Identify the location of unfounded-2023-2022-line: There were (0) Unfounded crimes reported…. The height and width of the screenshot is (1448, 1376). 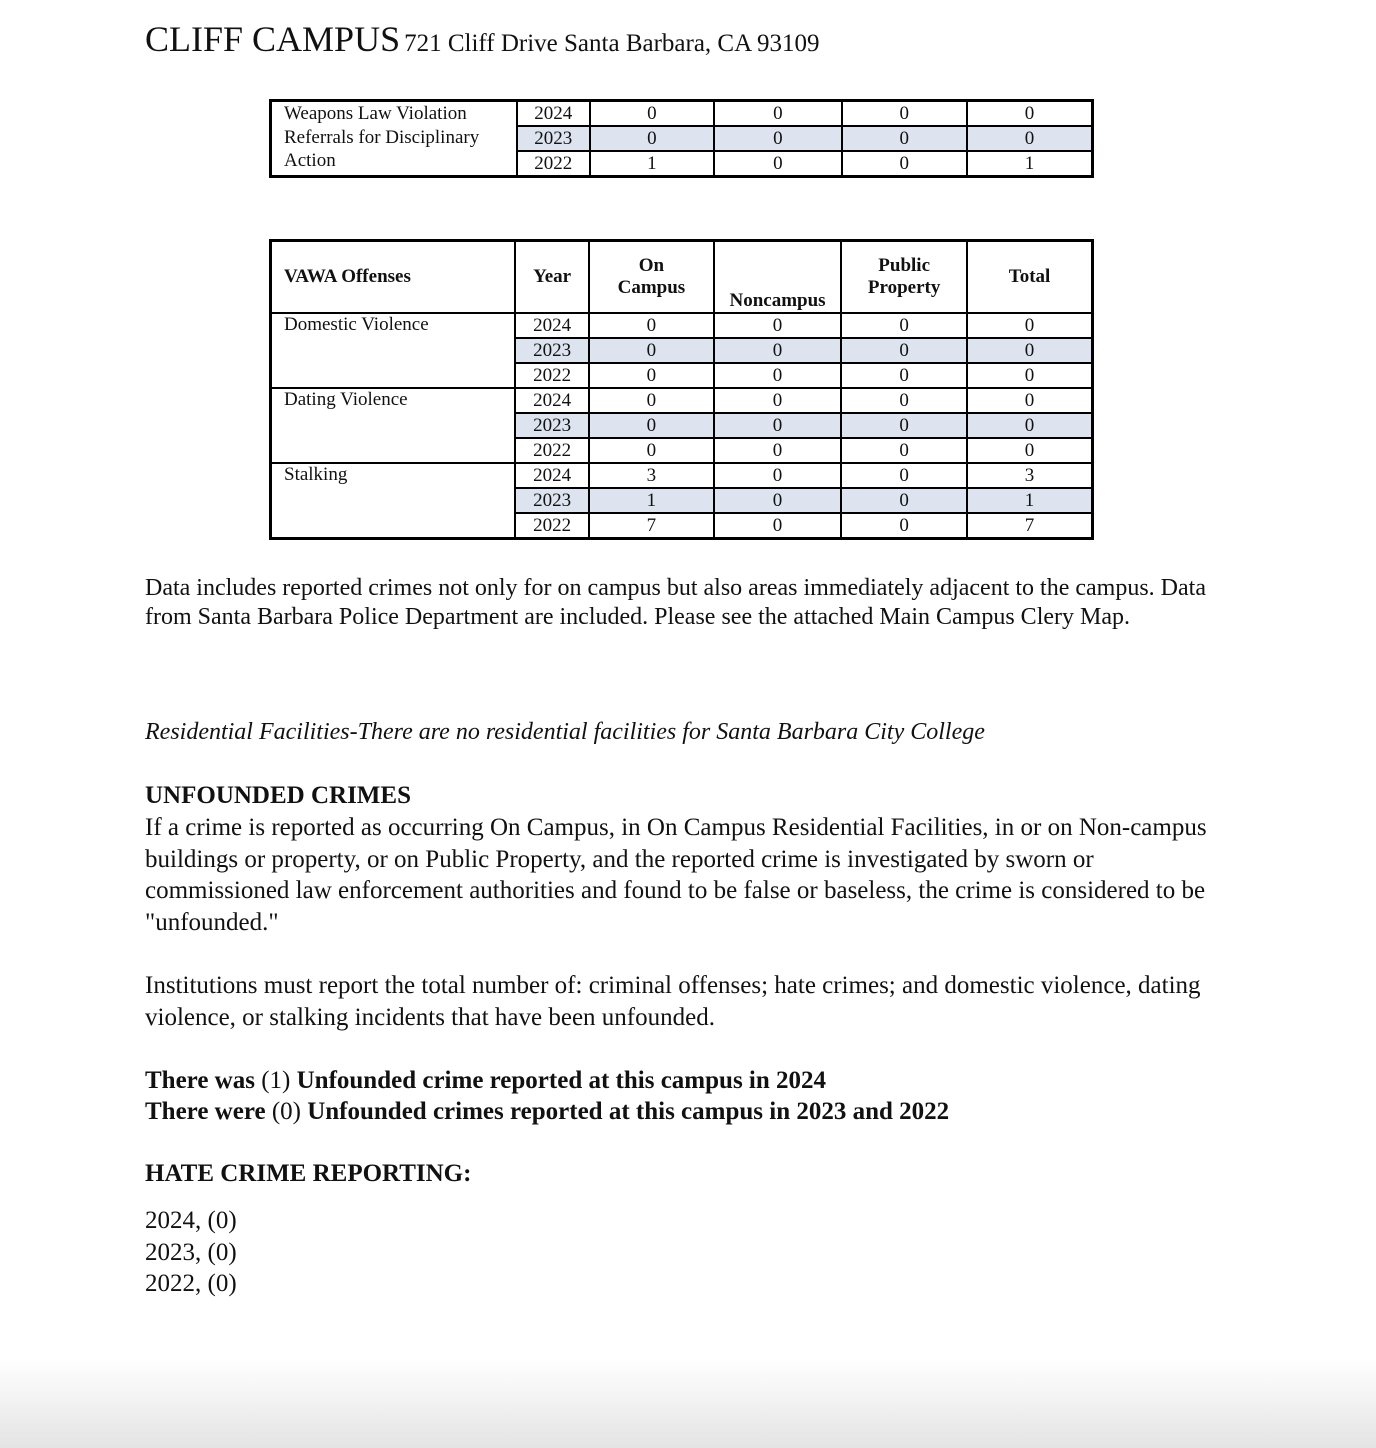
(685, 1112).